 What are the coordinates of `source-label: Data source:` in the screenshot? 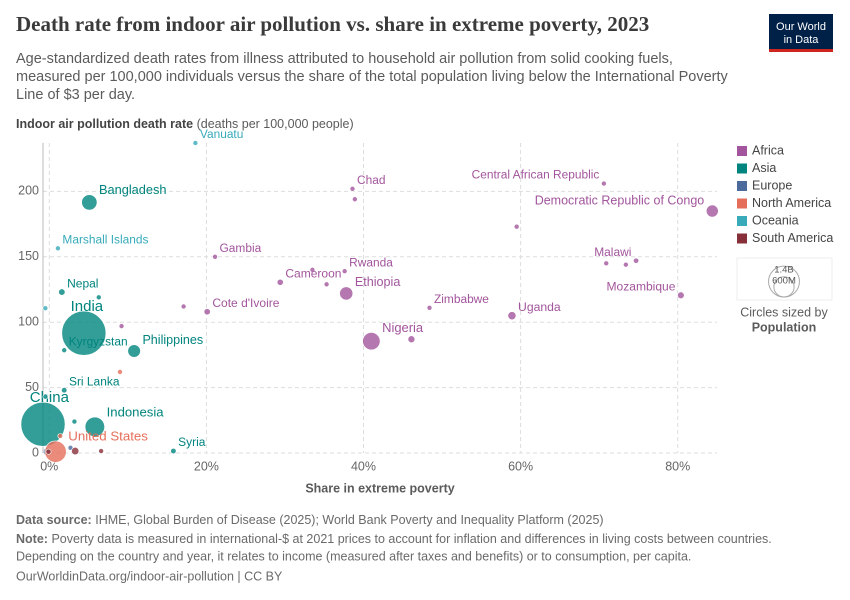 It's located at (54, 520).